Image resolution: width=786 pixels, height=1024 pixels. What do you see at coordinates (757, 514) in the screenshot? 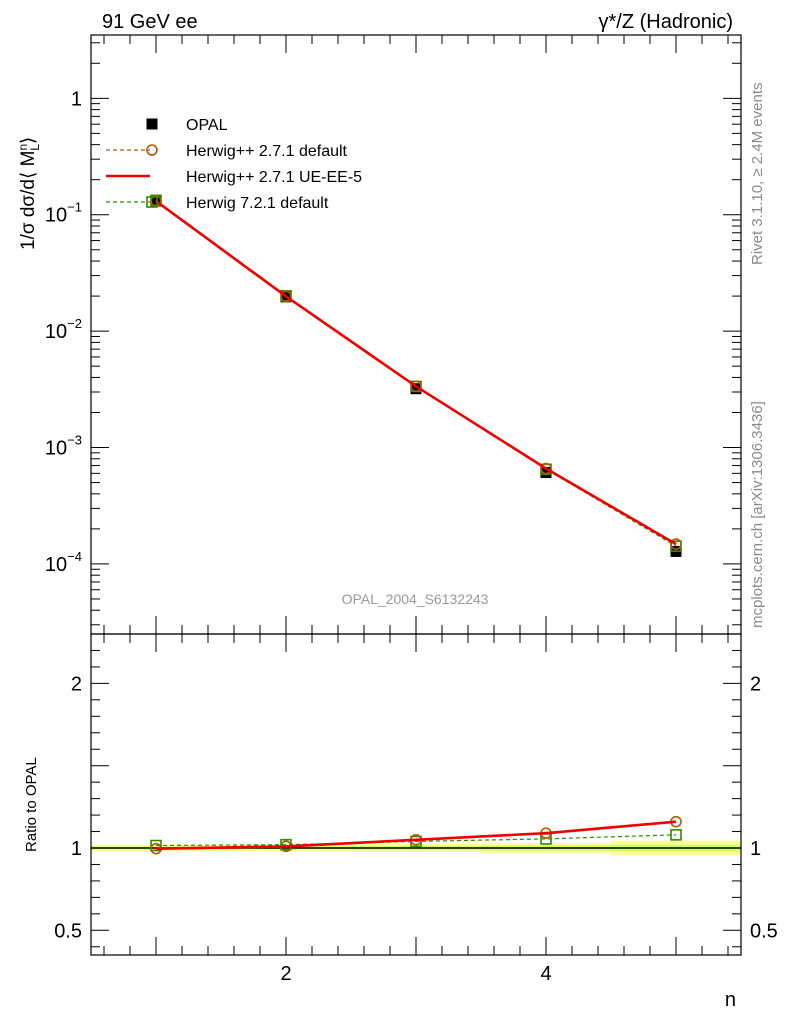
I see `mcplots-credit-text: mcplots.cern.ch [arXiv:1306.3436]` at bounding box center [757, 514].